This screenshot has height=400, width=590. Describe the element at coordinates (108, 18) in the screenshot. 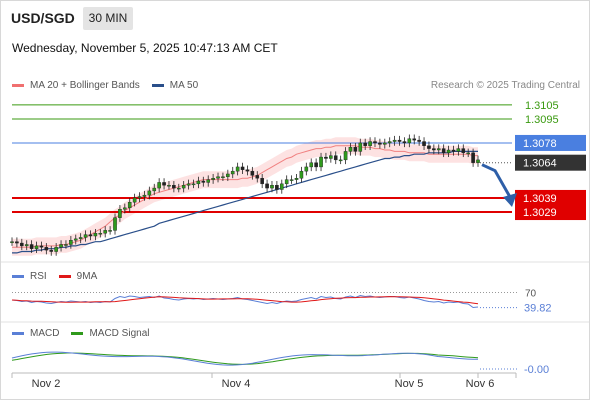

I see `timeframe-badge: 30 MIN` at that location.